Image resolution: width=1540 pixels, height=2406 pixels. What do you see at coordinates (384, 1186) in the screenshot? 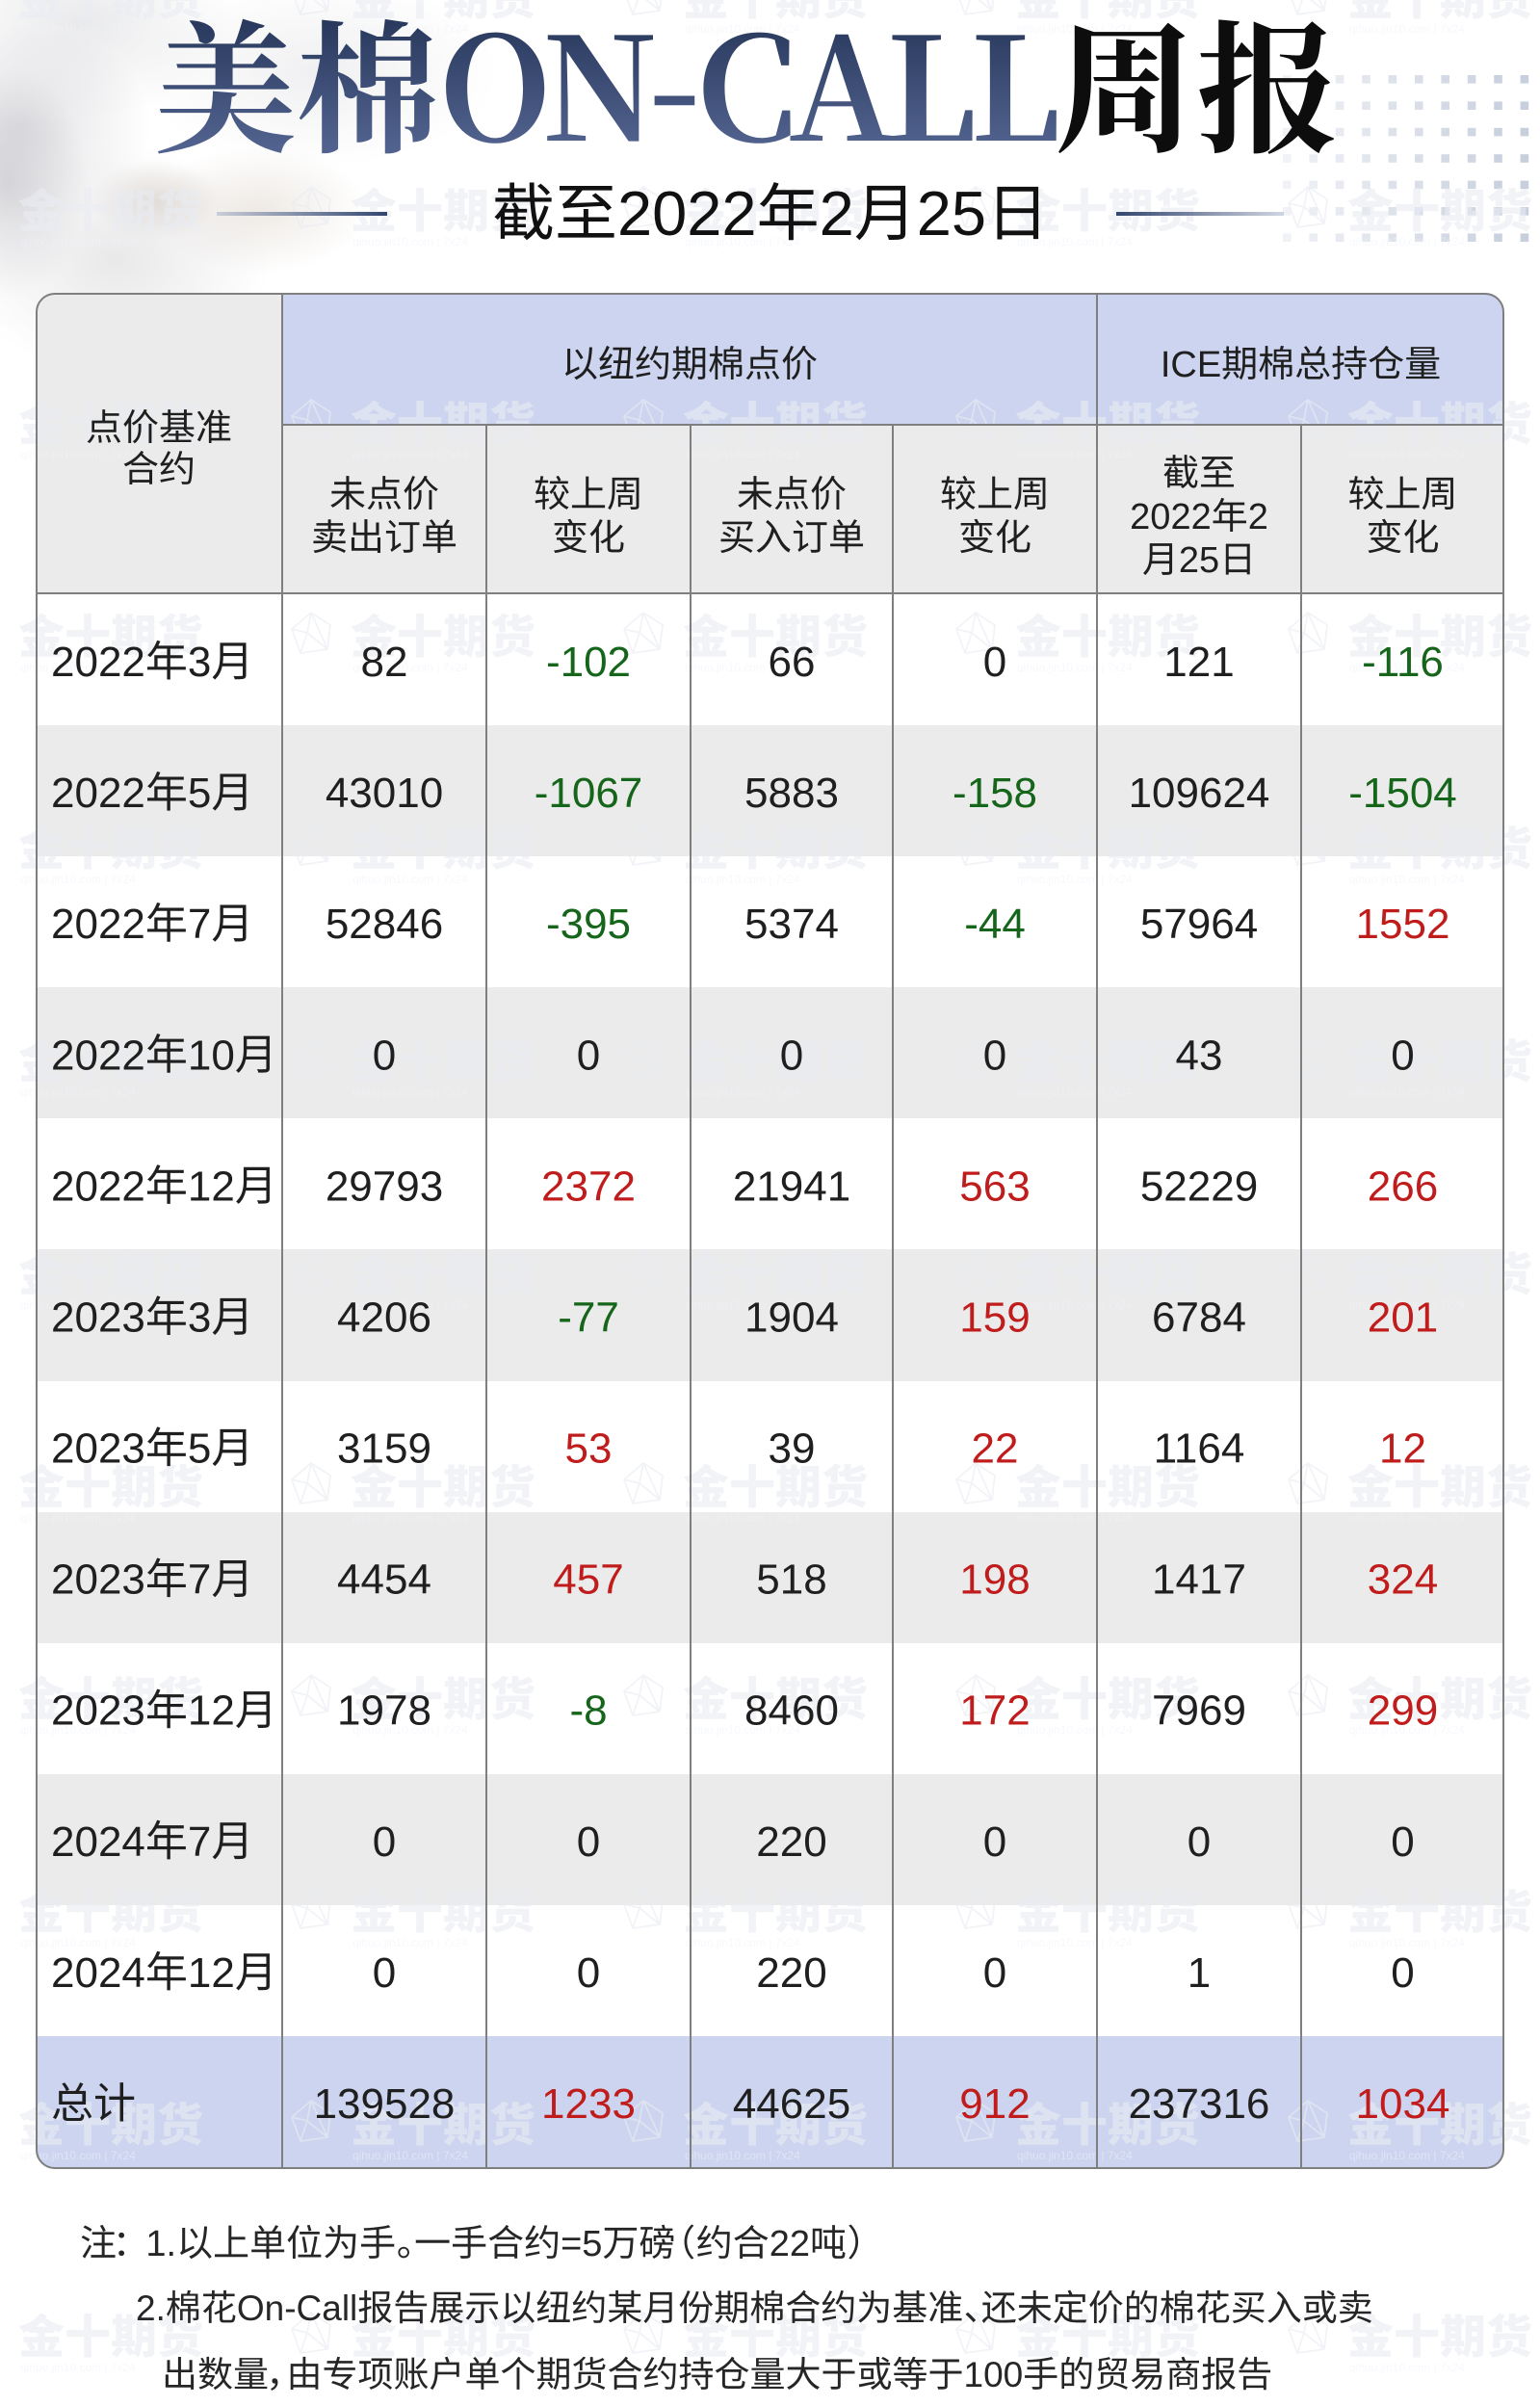
I see `svg-text: 29793` at bounding box center [384, 1186].